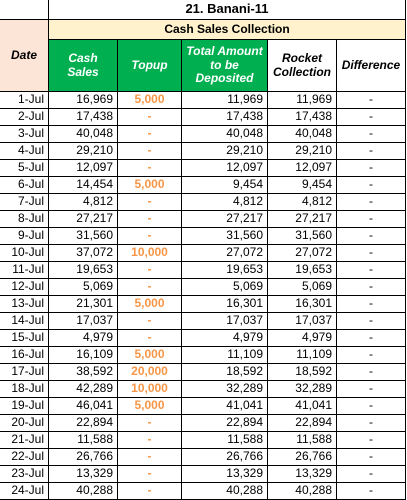  Describe the element at coordinates (24, 185) in the screenshot. I see `table-cell: 6-Jul` at that location.